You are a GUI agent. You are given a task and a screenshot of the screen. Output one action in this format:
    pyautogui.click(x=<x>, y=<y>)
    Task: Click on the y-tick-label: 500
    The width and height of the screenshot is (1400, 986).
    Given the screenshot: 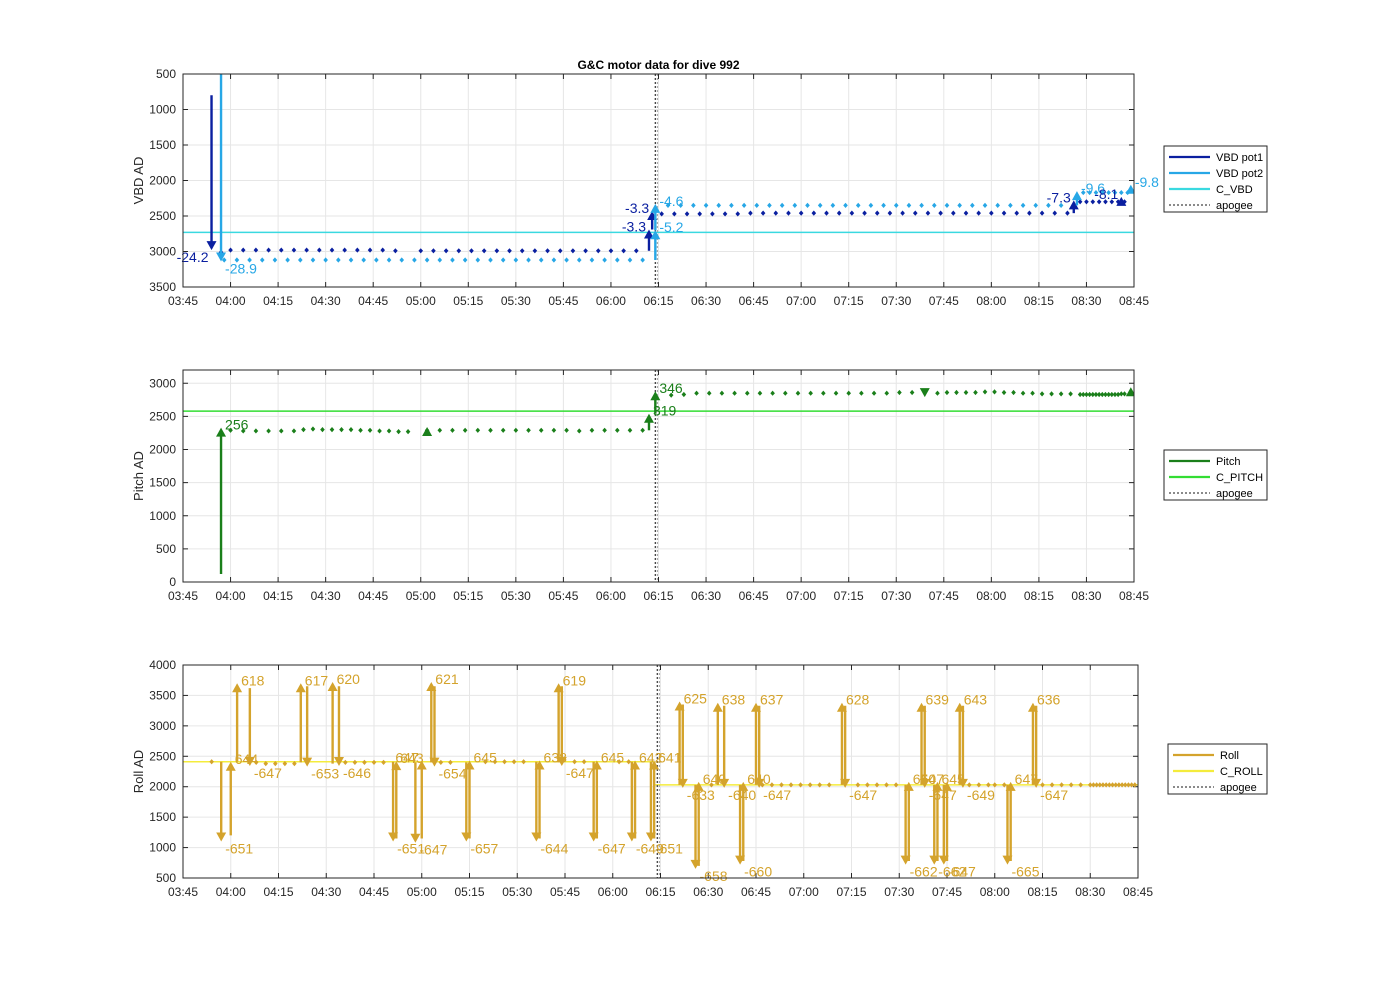 What is the action you would take?
    pyautogui.click(x=166, y=549)
    